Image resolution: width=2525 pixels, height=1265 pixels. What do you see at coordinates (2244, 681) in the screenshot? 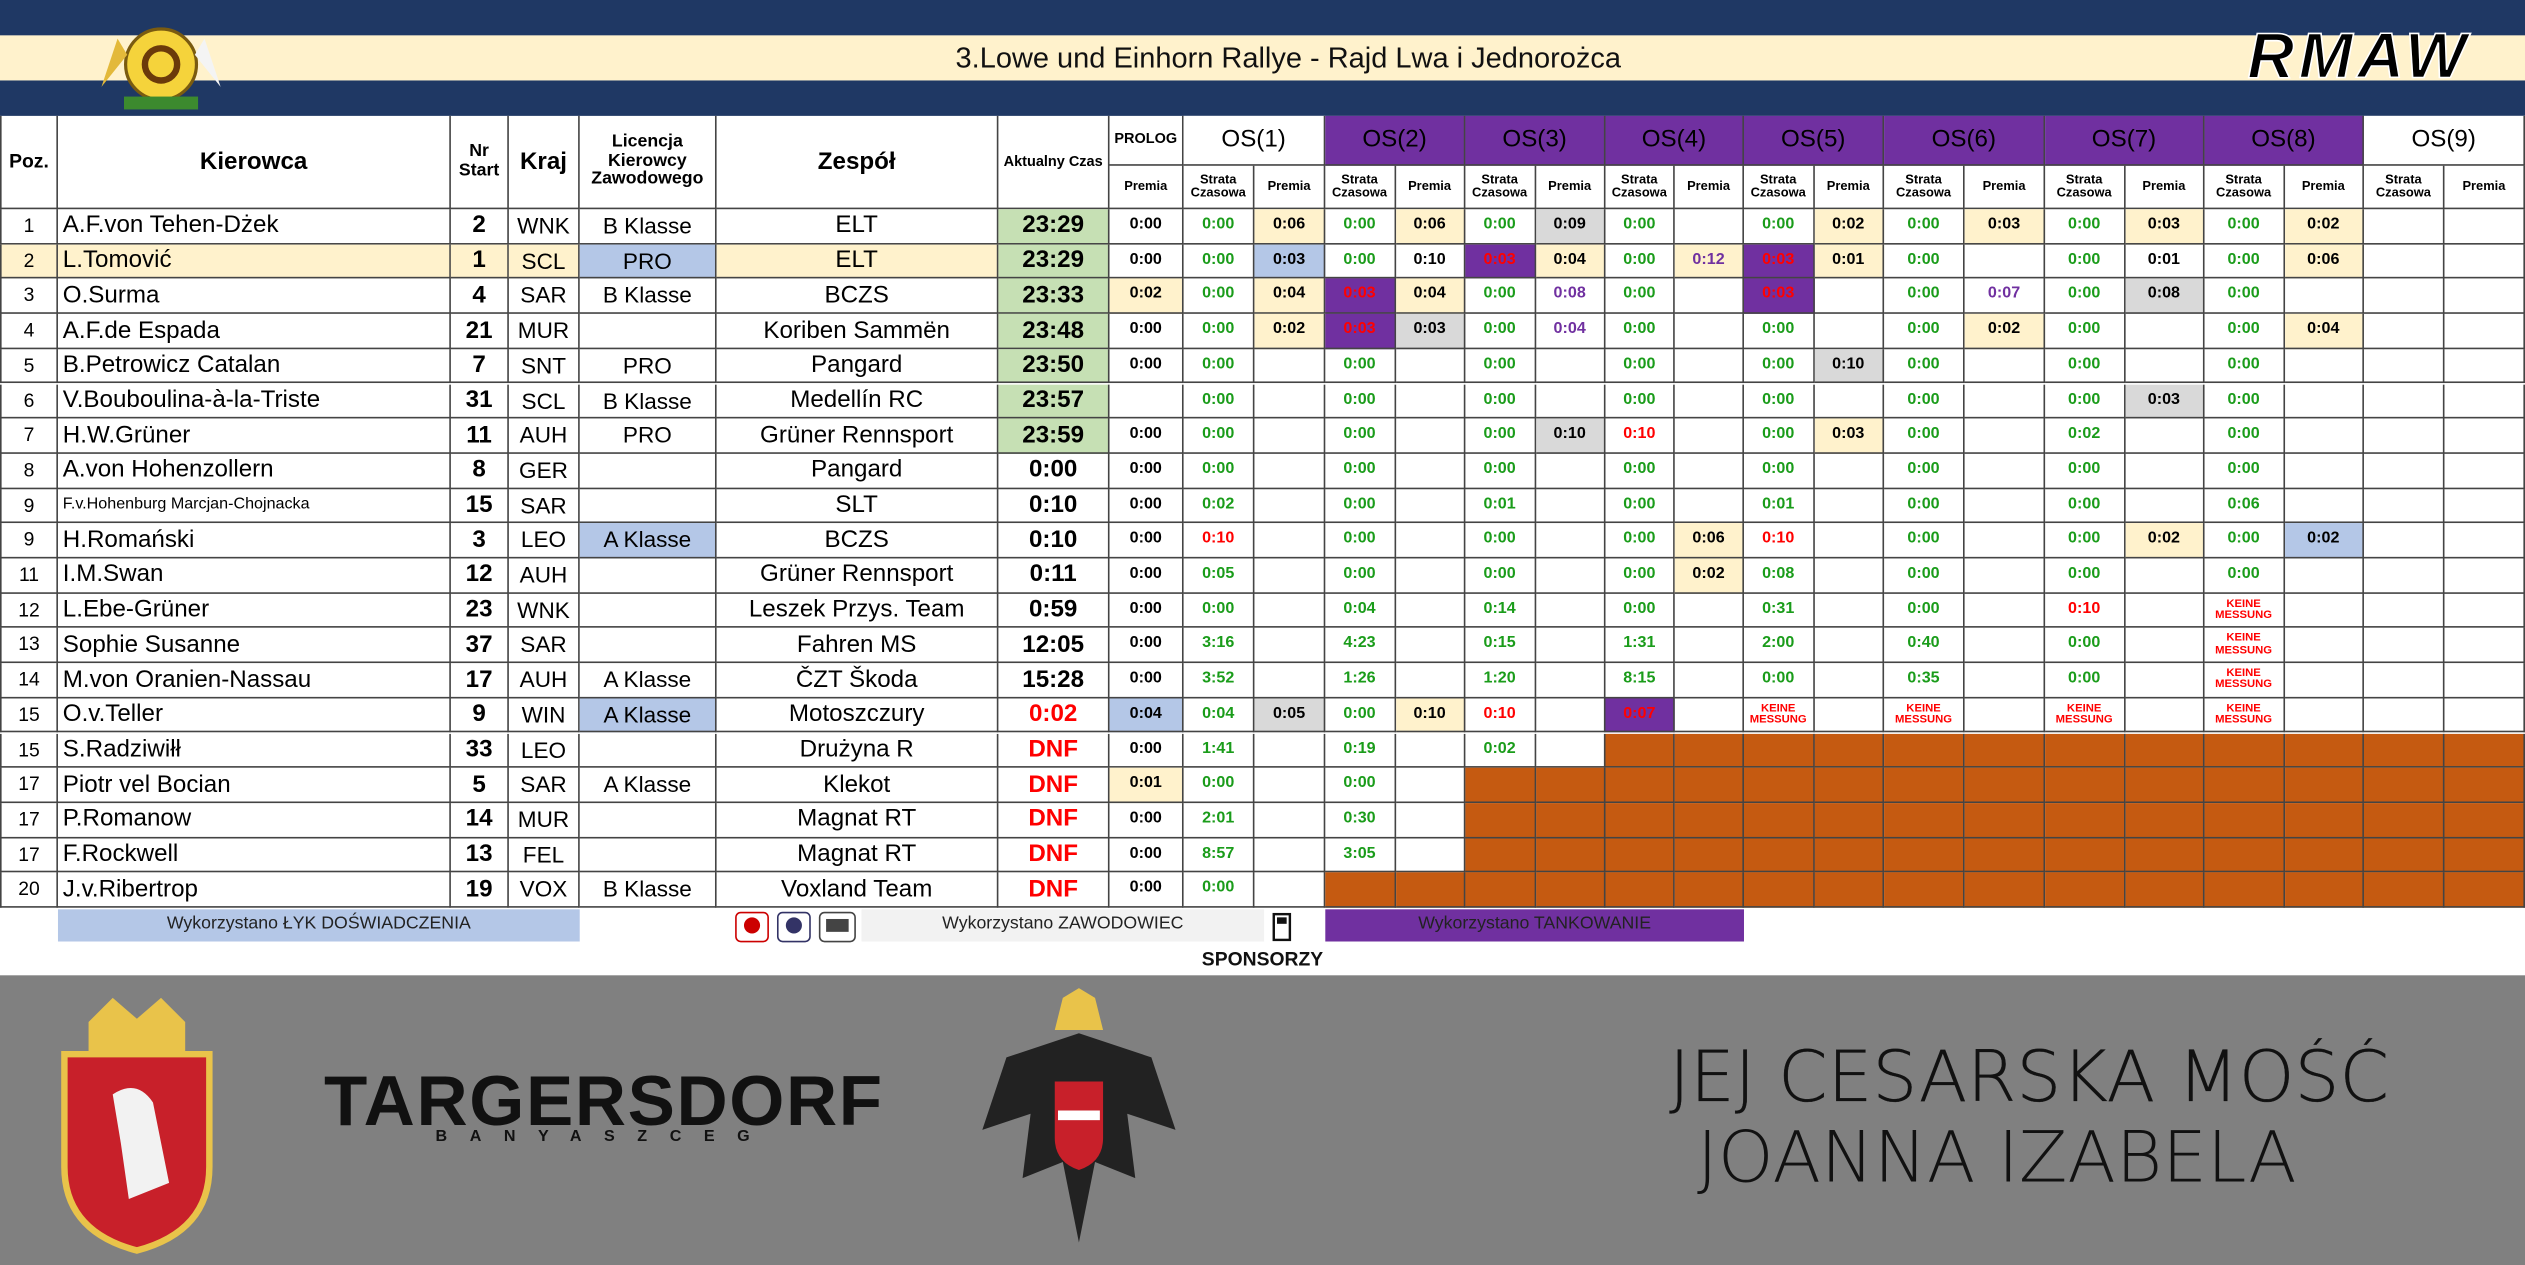
I see `strata-cell: KEINE MESSUNG` at bounding box center [2244, 681].